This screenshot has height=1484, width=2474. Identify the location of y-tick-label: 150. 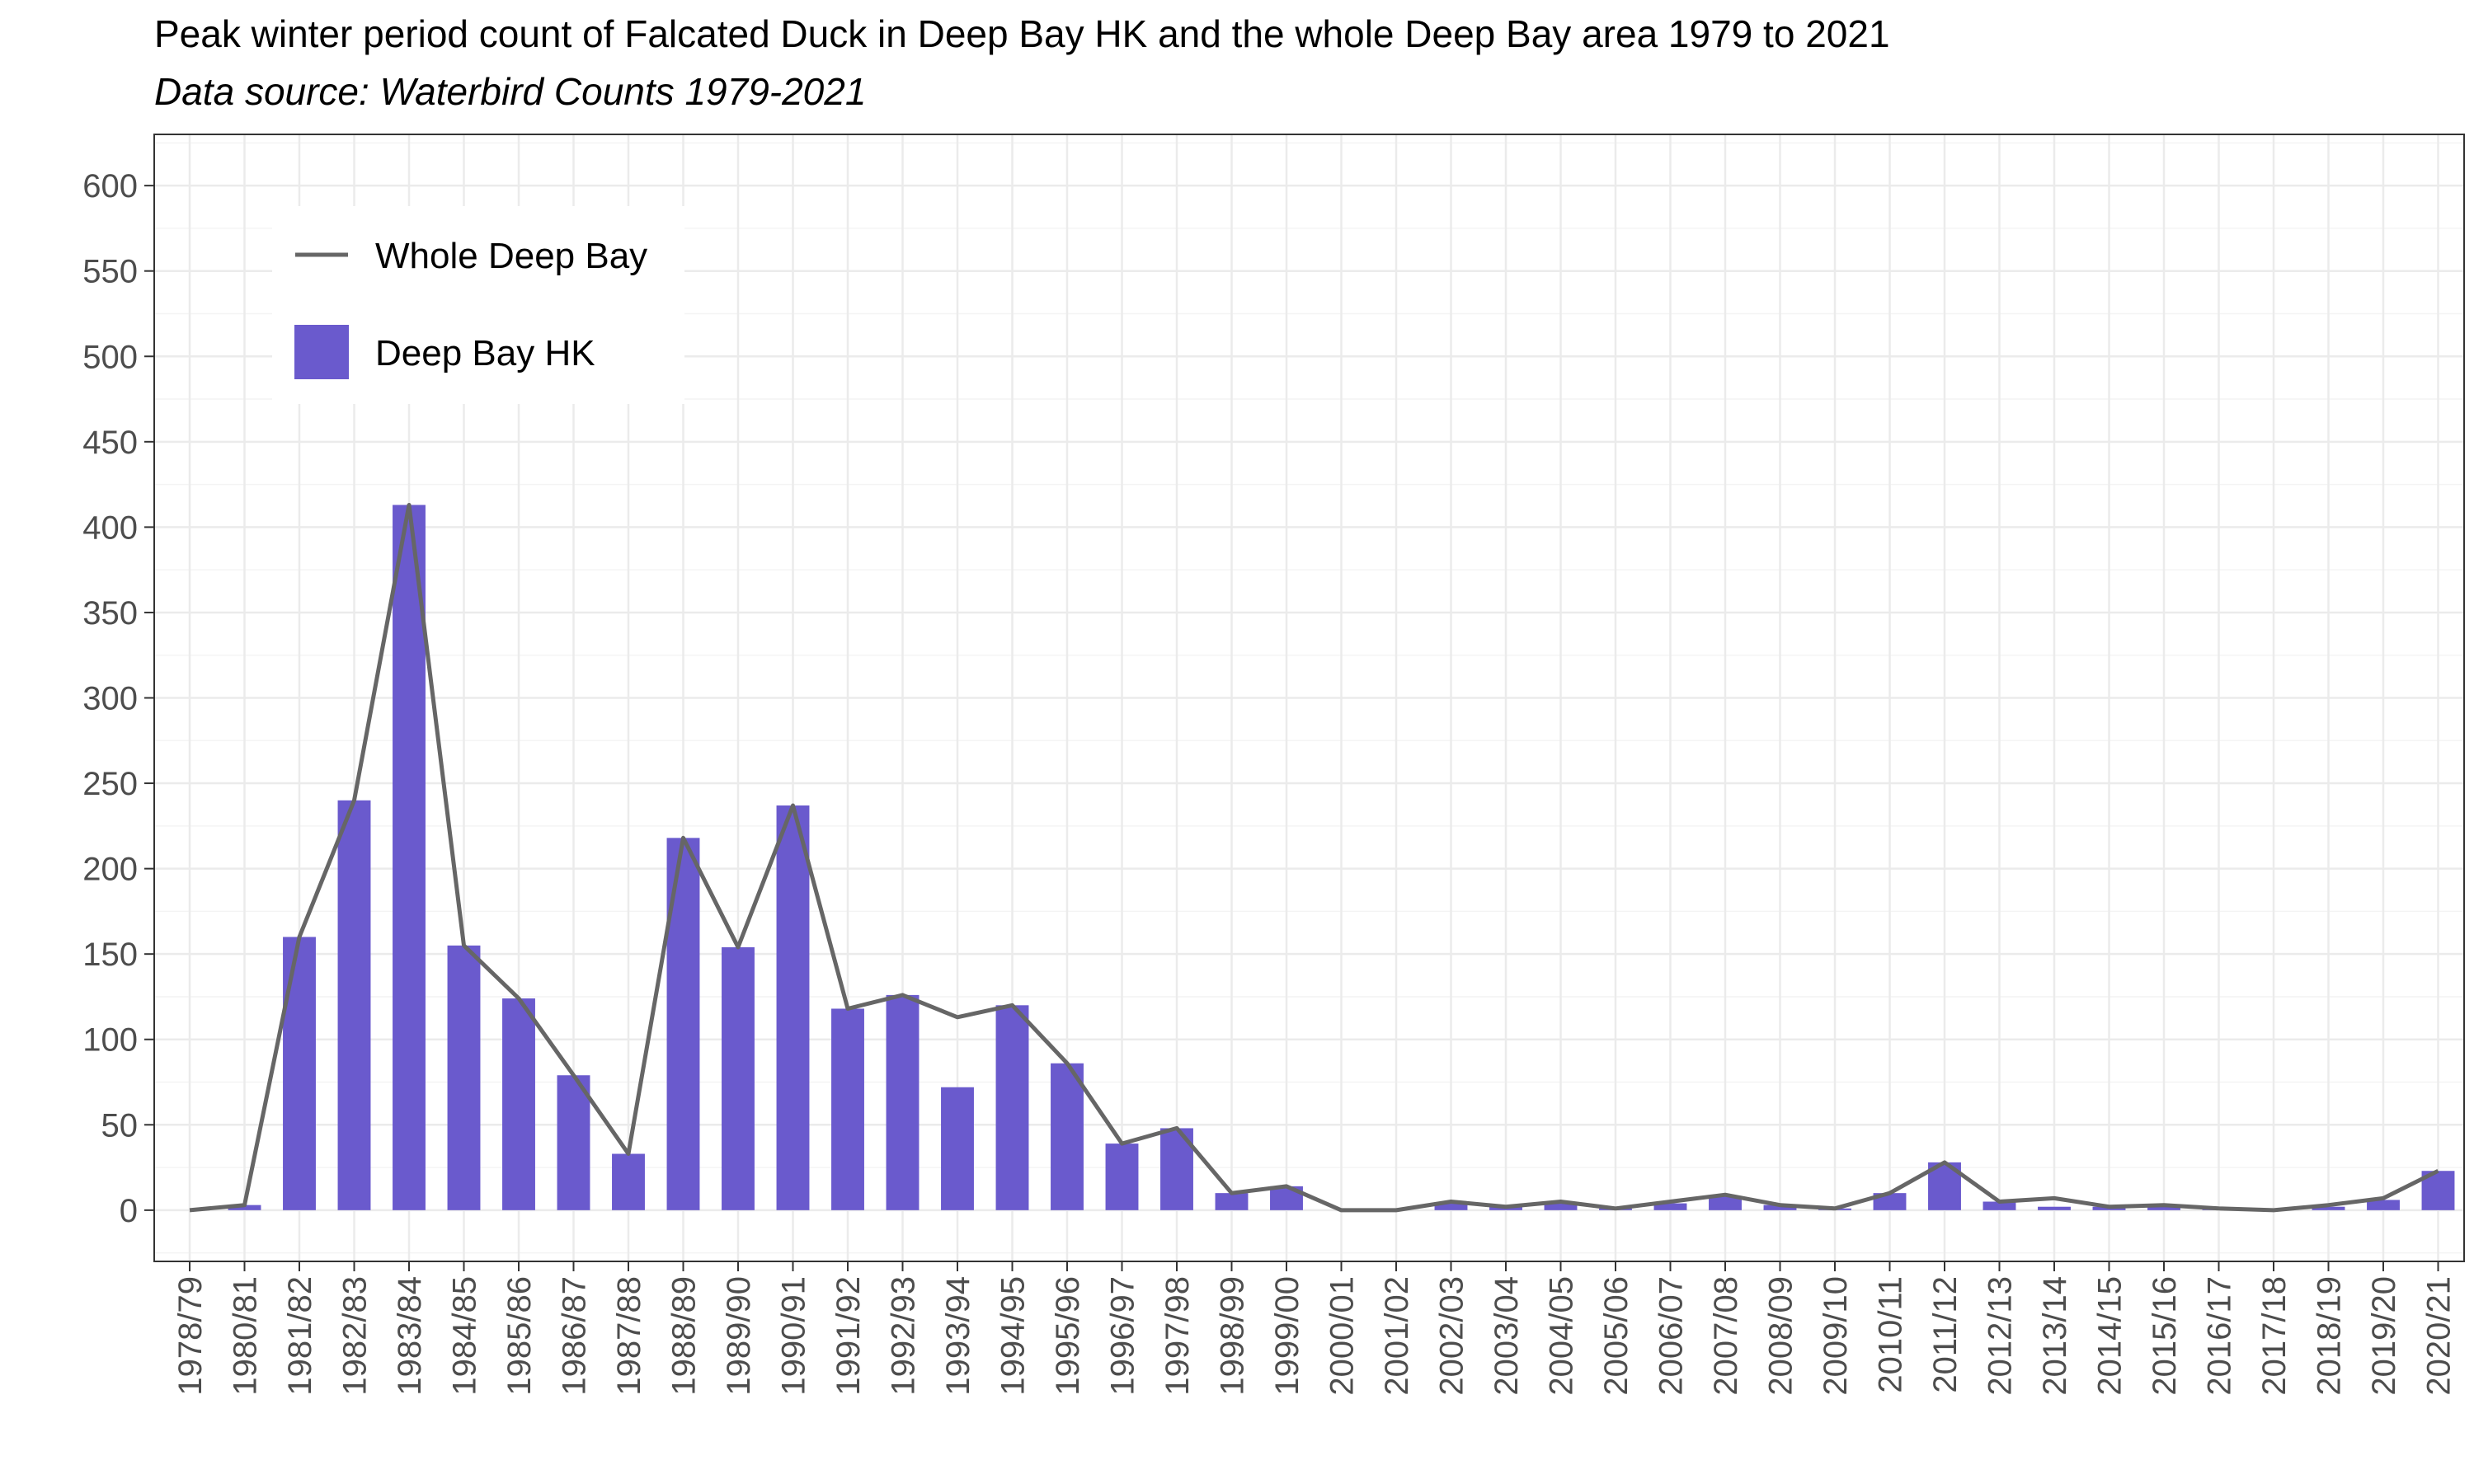
(110, 955).